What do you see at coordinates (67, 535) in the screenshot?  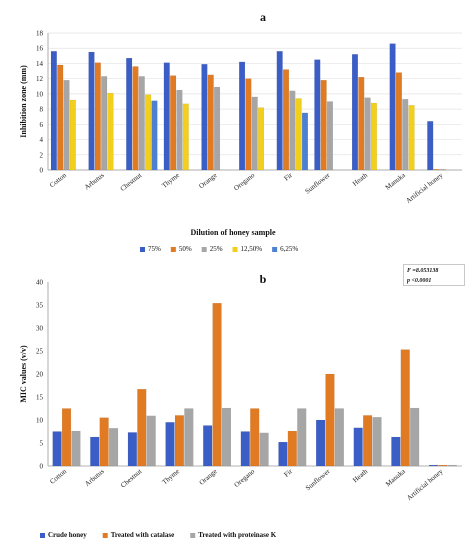 I see `legend-label: Crude honey` at bounding box center [67, 535].